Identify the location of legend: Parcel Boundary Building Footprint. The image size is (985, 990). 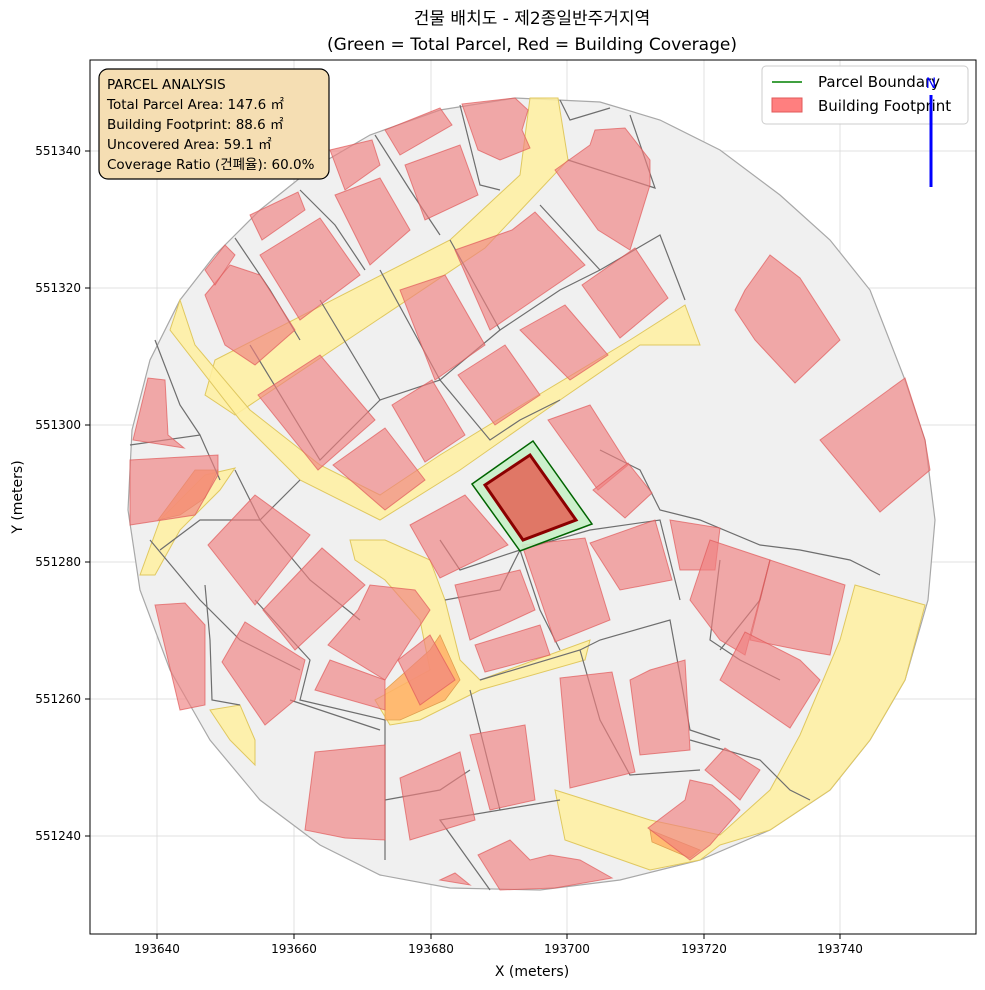
(865, 95).